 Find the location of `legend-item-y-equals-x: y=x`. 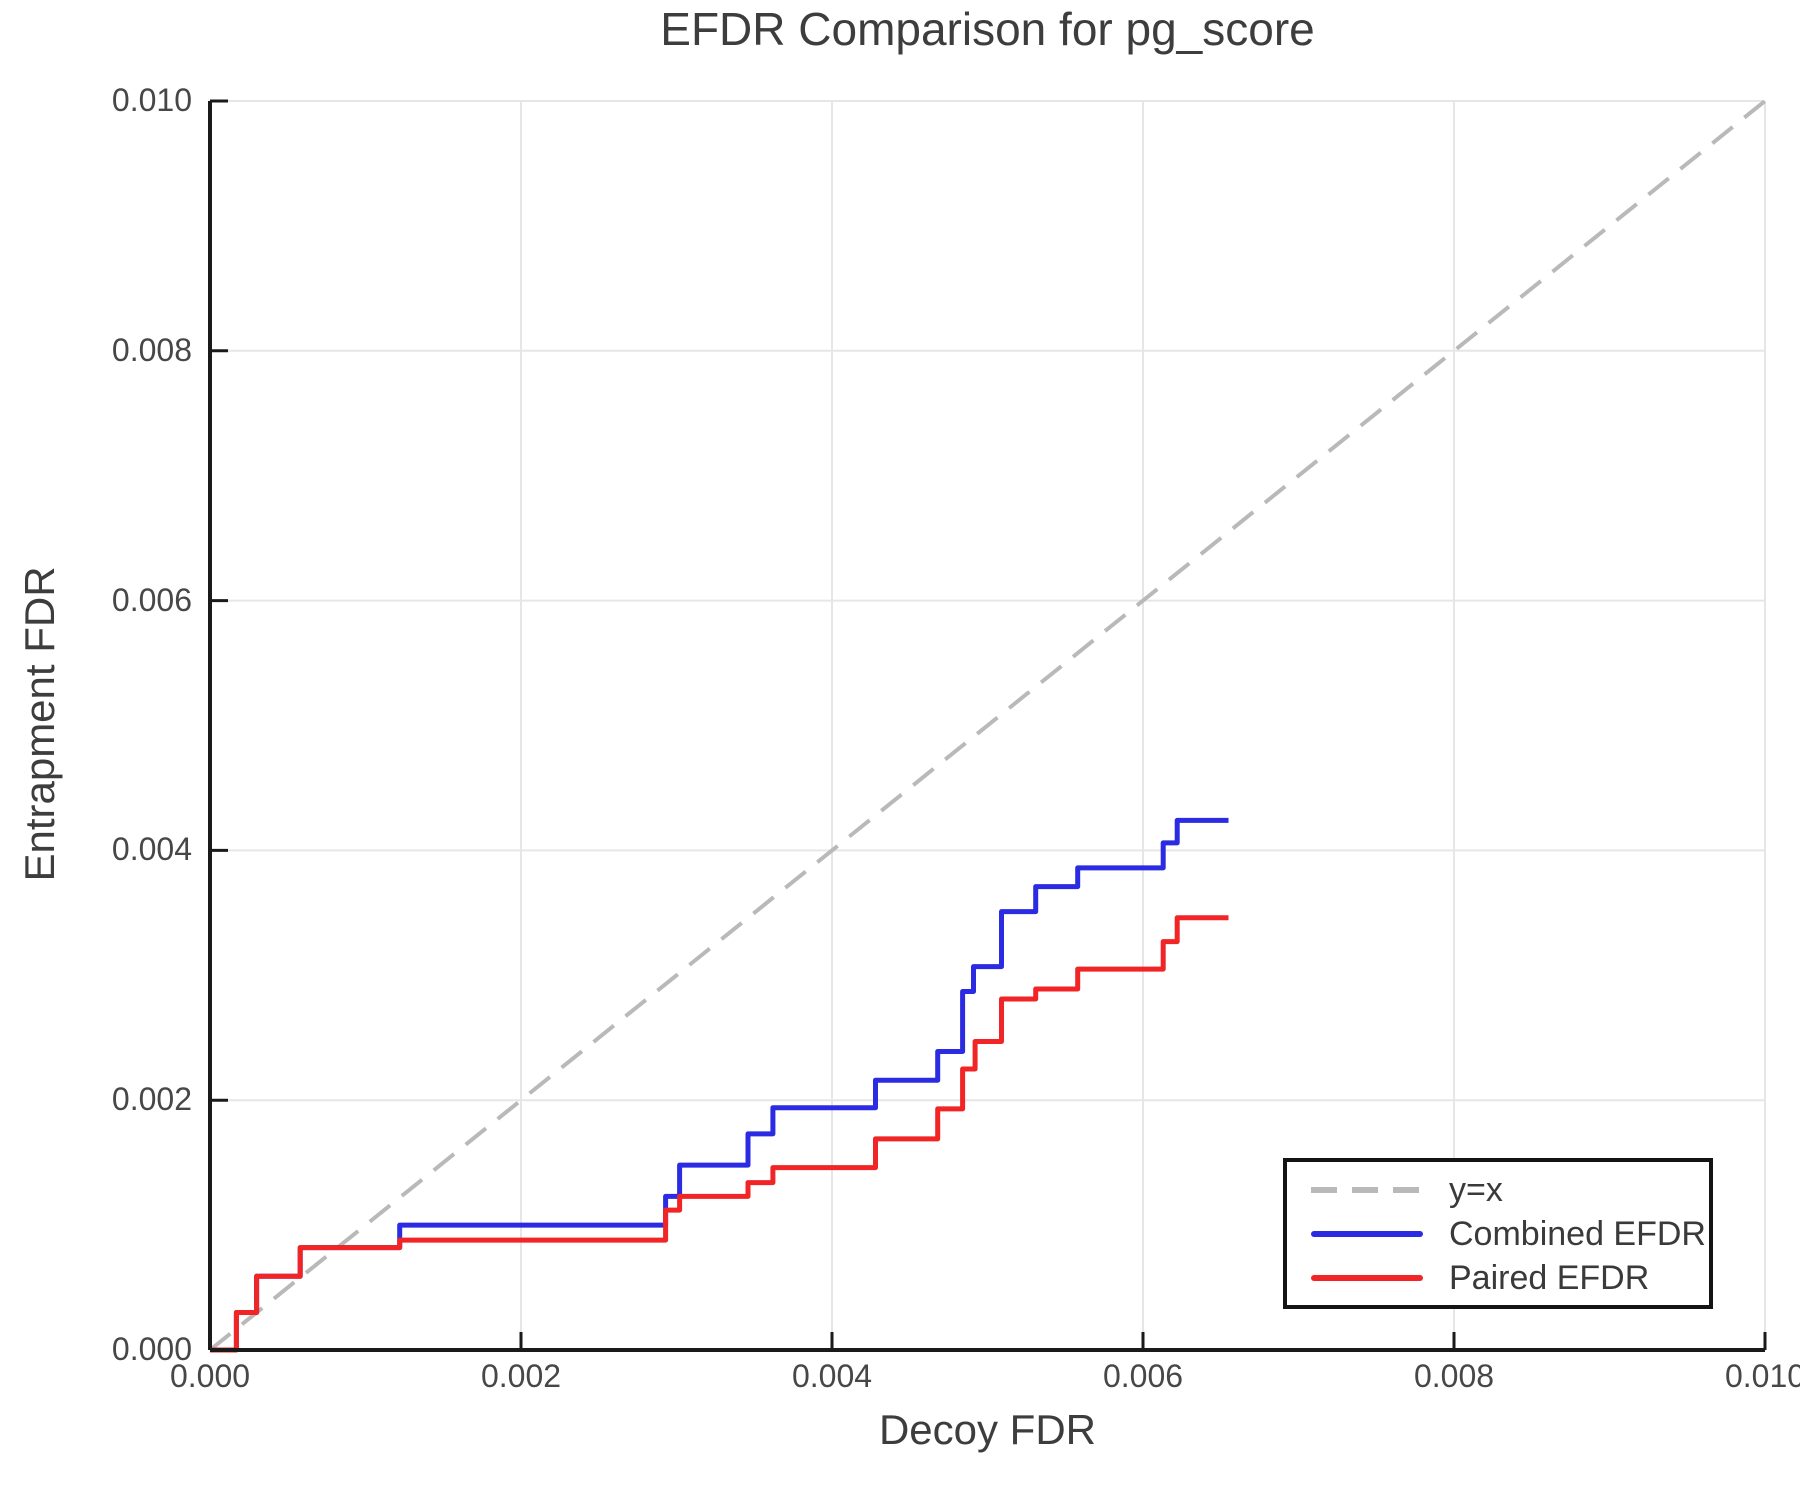

legend-item-y-equals-x: y=x is located at coordinates (1510, 1190).